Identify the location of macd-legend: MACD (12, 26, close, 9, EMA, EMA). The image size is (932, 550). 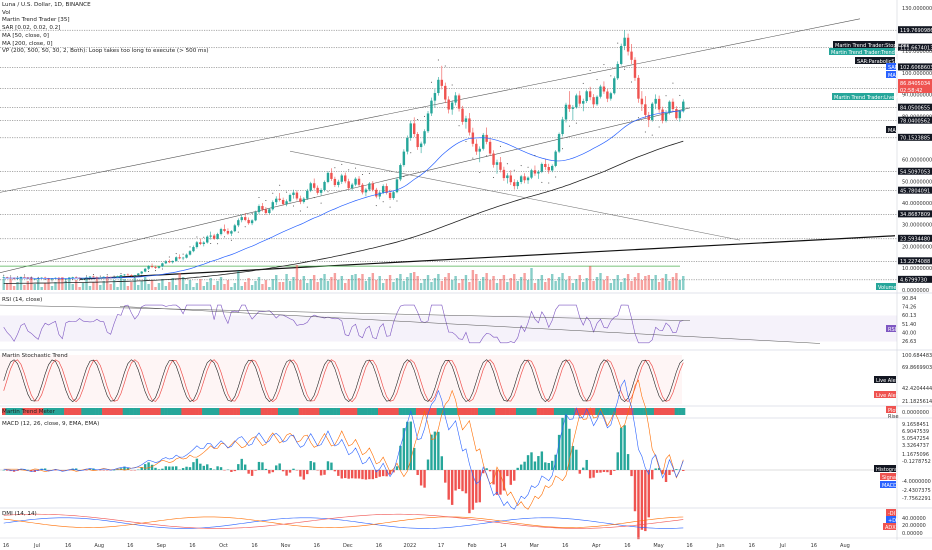
(51, 424).